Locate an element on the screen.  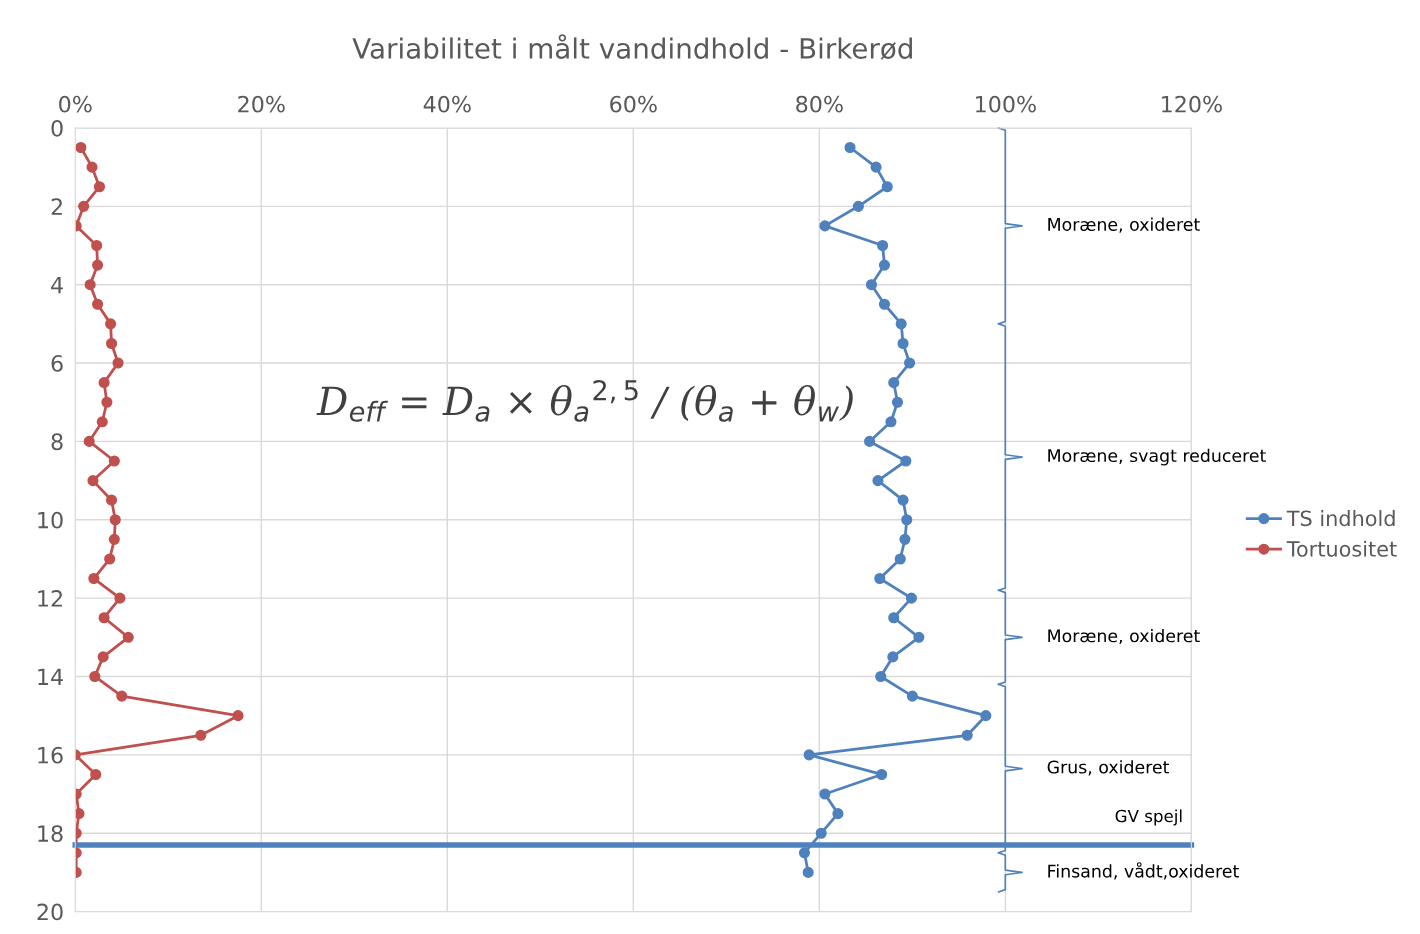
y-tick-label: 10 is located at coordinates (50, 520).